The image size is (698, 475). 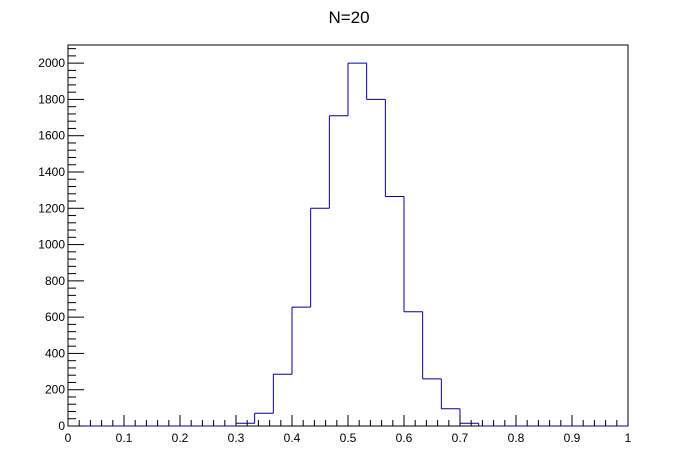 What do you see at coordinates (68, 438) in the screenshot?
I see `x-tick-label: 0` at bounding box center [68, 438].